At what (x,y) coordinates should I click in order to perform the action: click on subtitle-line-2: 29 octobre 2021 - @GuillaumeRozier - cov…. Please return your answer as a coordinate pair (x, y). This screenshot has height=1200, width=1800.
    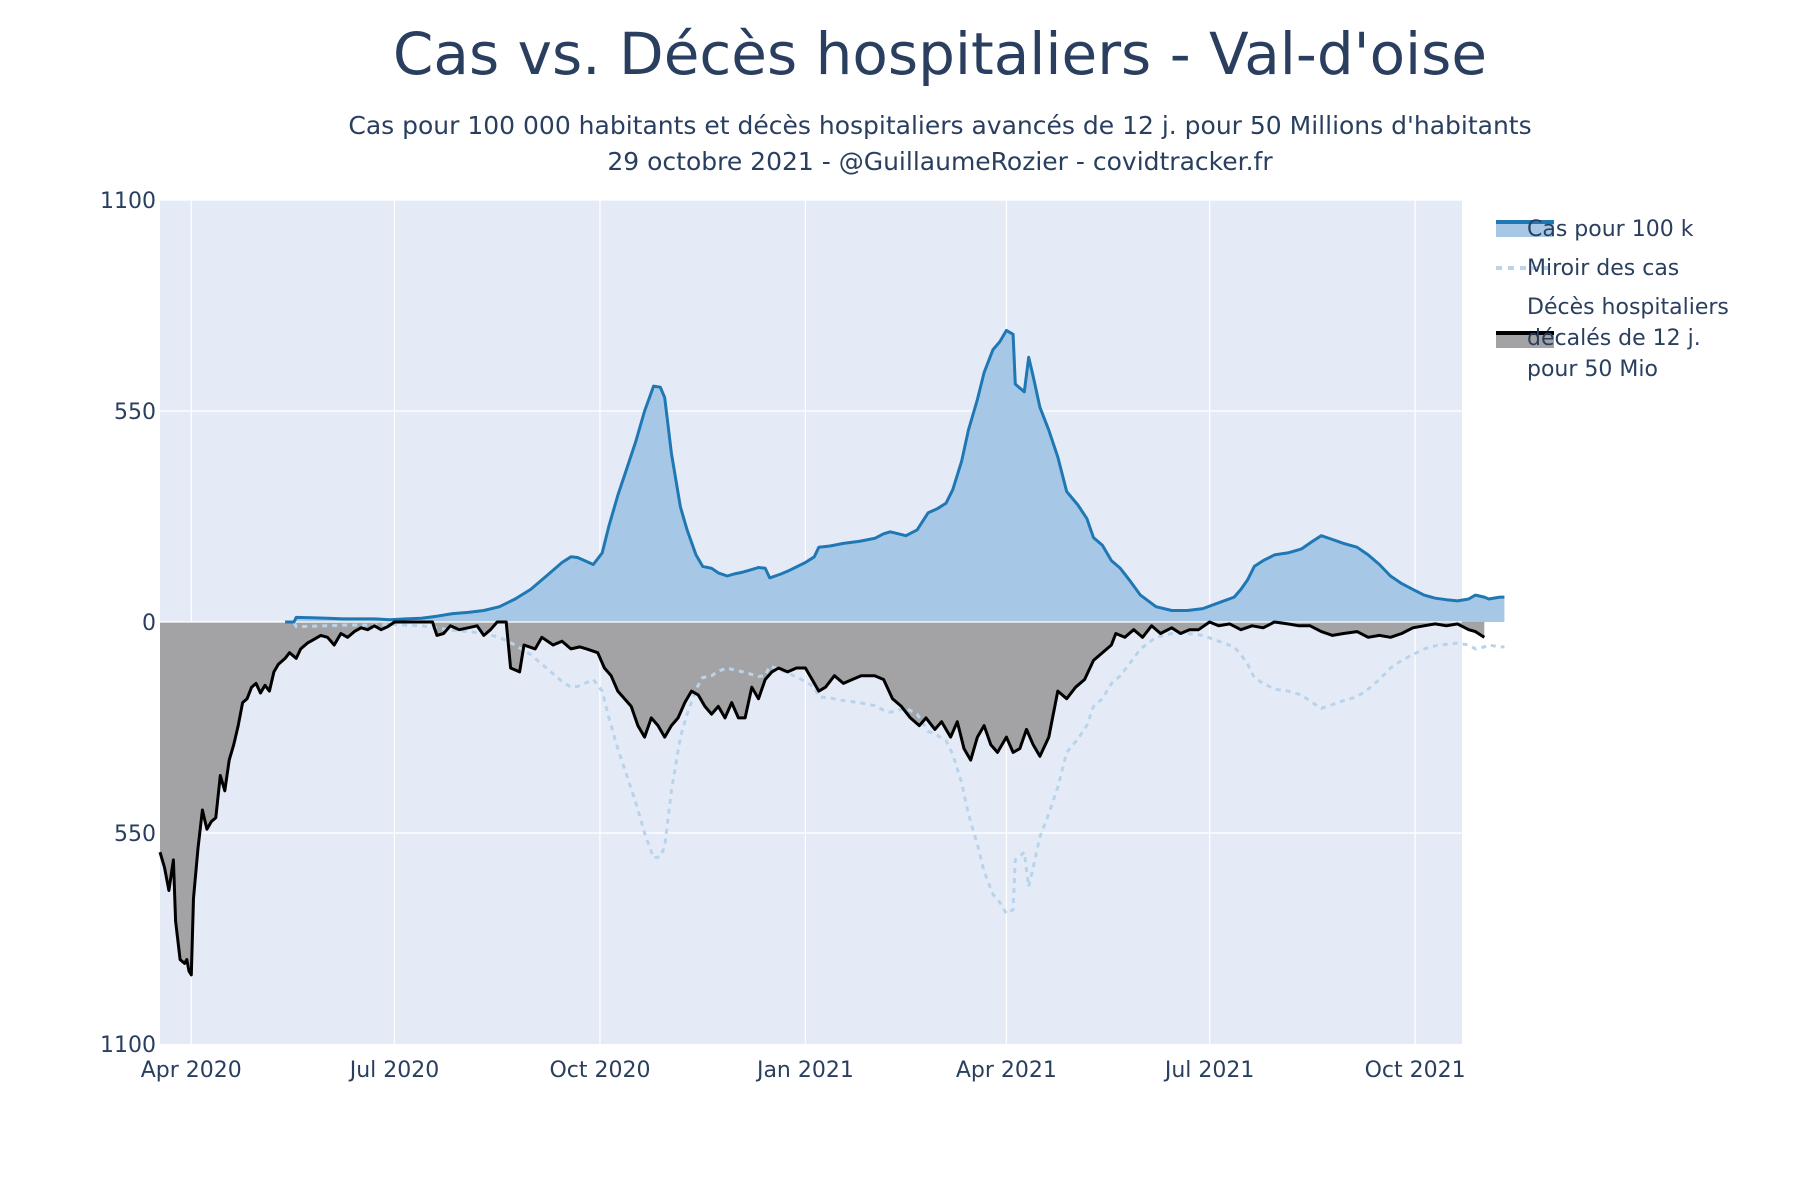
    Looking at the image, I should click on (940, 161).